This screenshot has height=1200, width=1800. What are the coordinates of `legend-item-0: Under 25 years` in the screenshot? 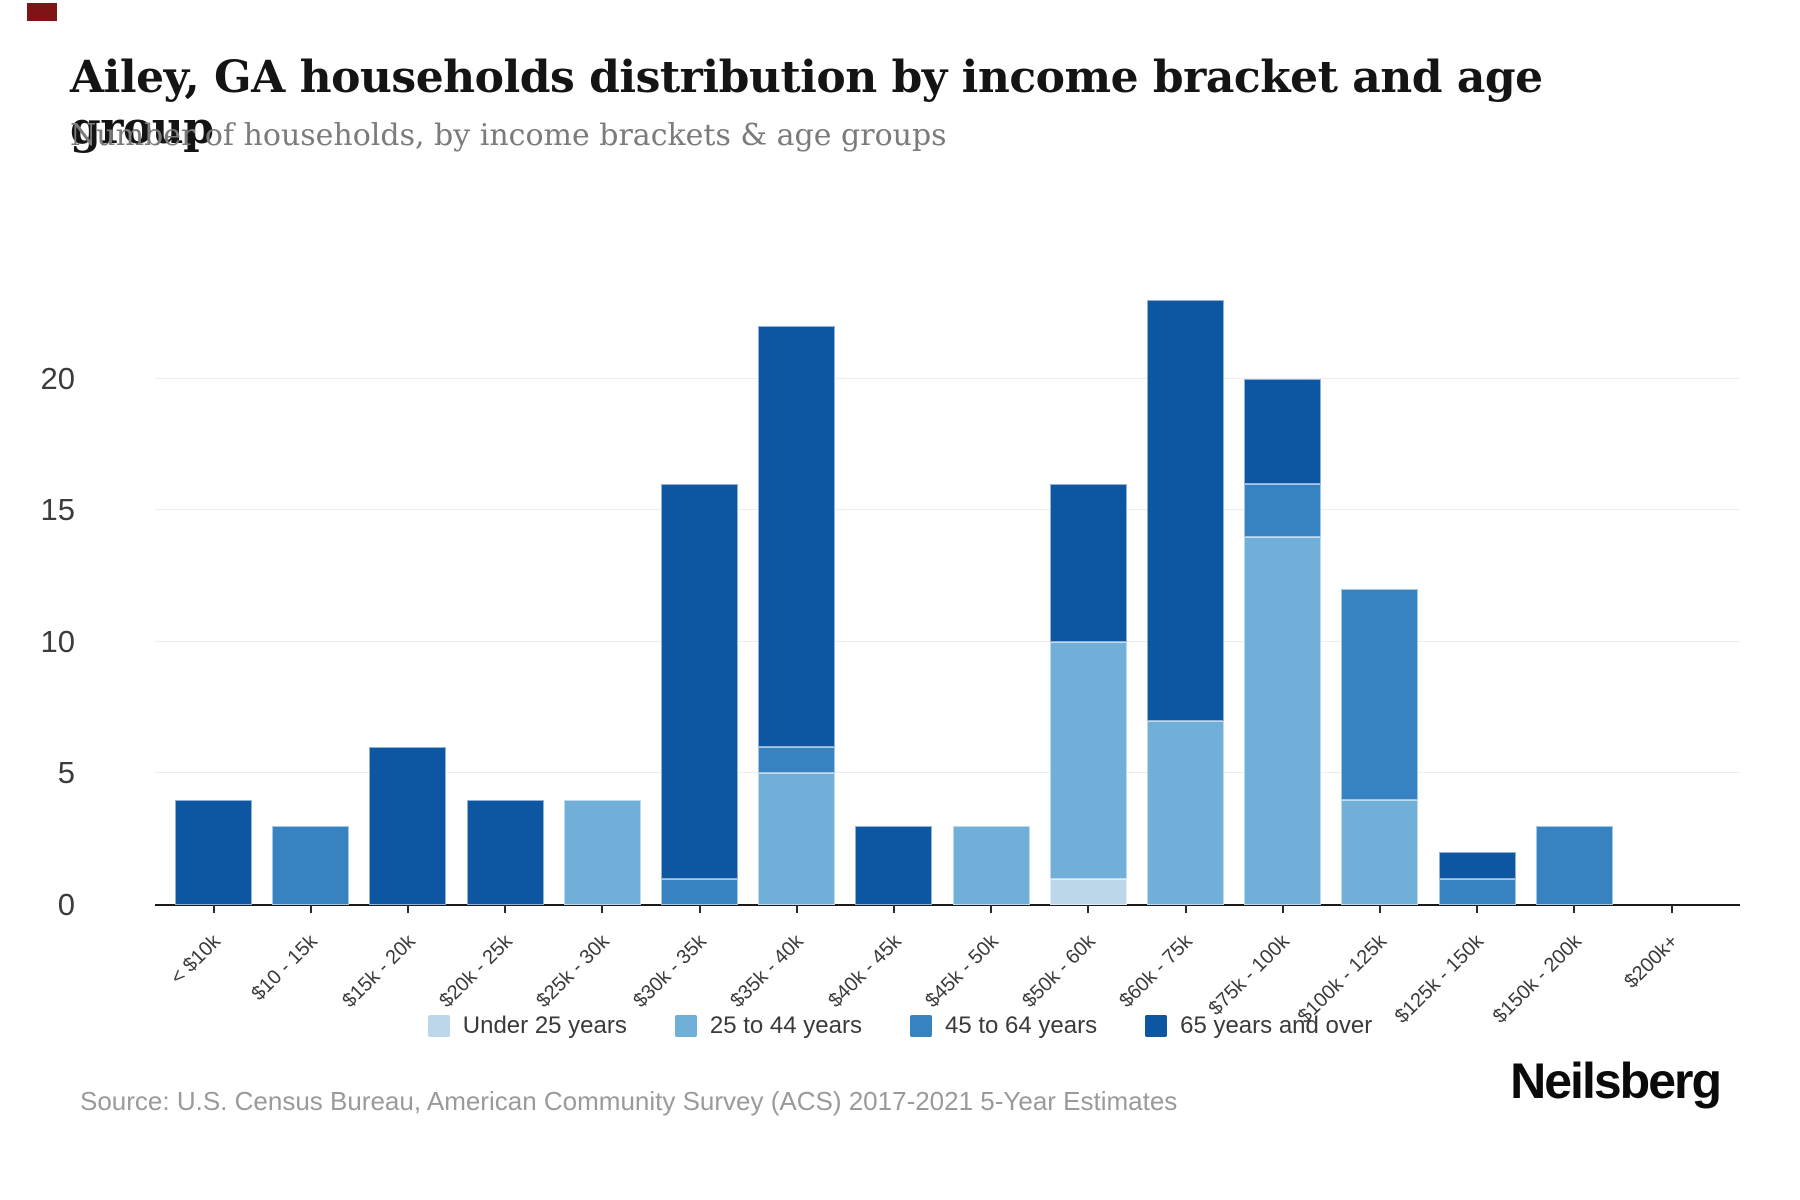 It's located at (527, 1026).